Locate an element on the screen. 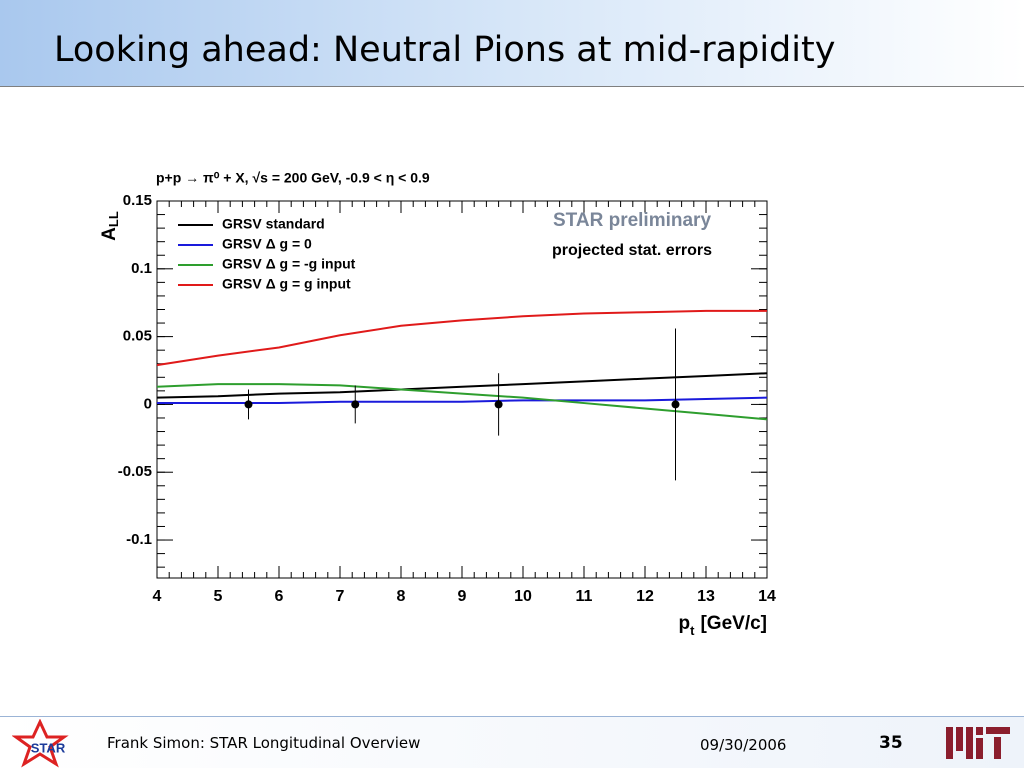 This screenshot has width=1024, height=768. legend-label: GRSV Δ g = -g input is located at coordinates (289, 264).